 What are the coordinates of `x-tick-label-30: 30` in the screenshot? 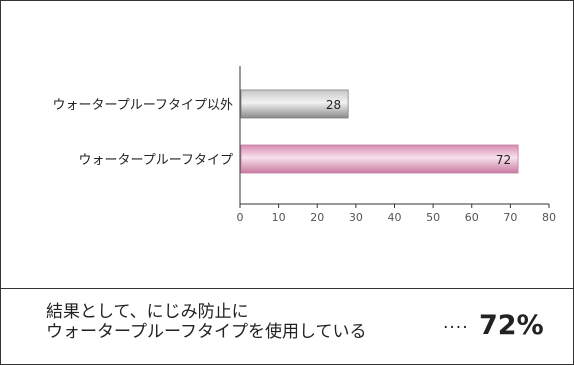 It's located at (356, 217).